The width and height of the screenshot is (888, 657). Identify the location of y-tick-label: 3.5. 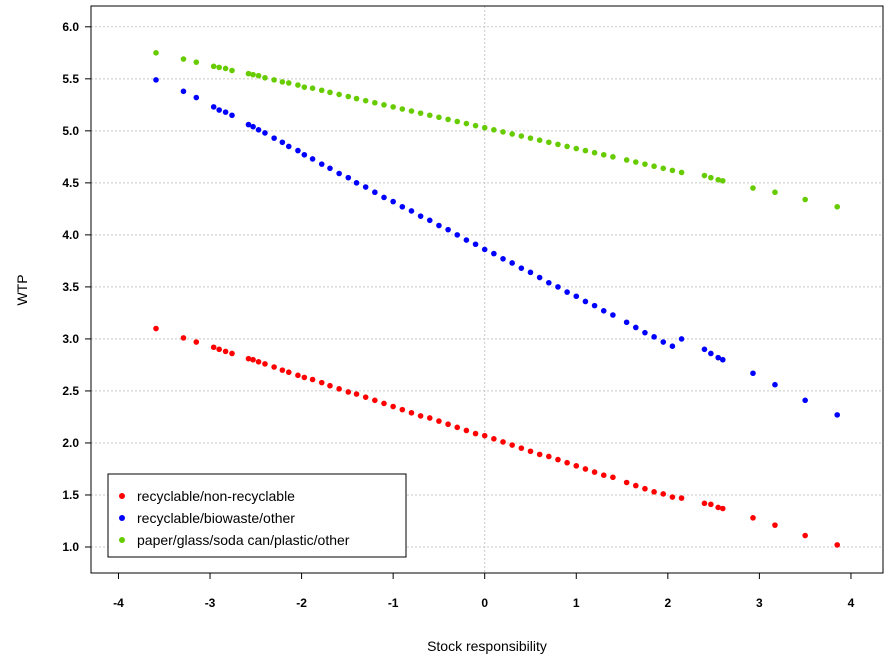
(70, 287).